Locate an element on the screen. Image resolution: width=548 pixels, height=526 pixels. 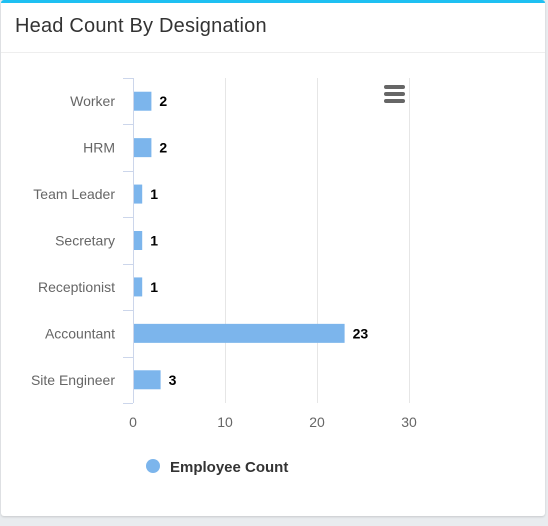
value-tick-label: 30 is located at coordinates (409, 422).